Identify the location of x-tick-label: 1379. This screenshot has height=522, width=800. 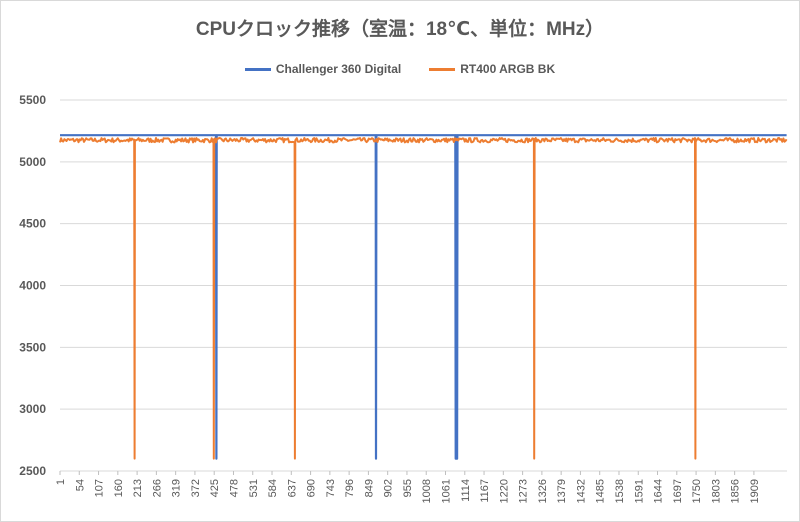
(562, 491).